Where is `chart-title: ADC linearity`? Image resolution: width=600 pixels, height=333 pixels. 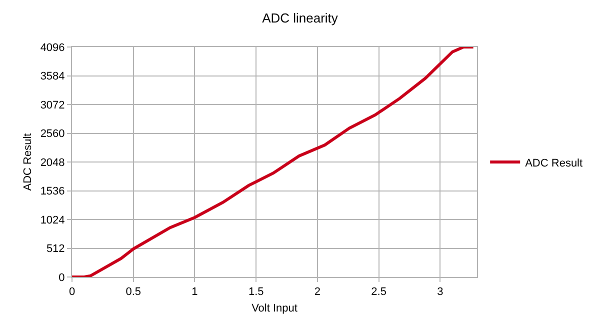
chart-title: ADC linearity is located at coordinates (300, 18).